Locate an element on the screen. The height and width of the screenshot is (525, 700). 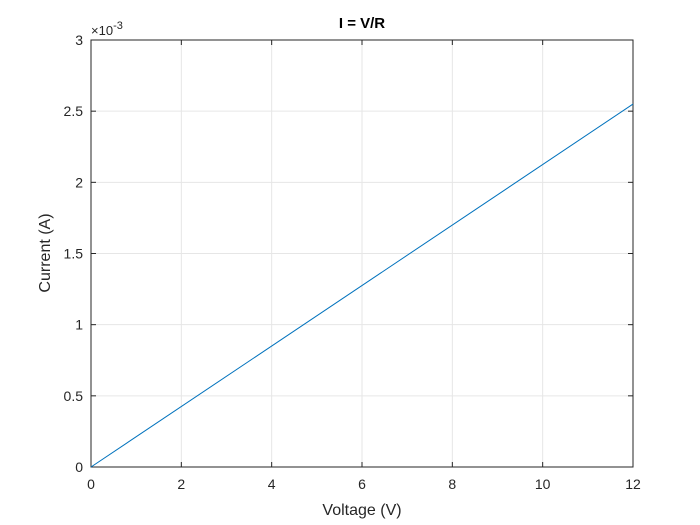
x-tick-label: 6 is located at coordinates (362, 484).